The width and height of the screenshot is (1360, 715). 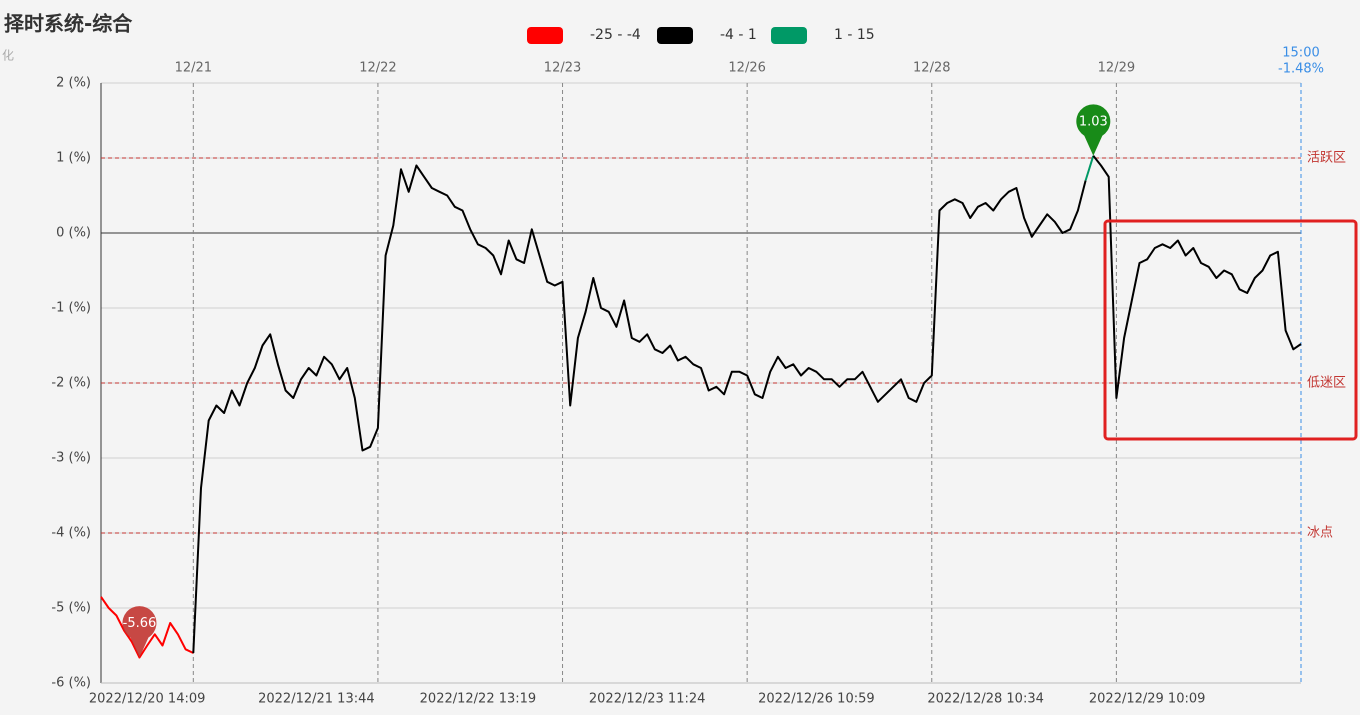 I want to click on highlight-box, so click(x=1230, y=330).